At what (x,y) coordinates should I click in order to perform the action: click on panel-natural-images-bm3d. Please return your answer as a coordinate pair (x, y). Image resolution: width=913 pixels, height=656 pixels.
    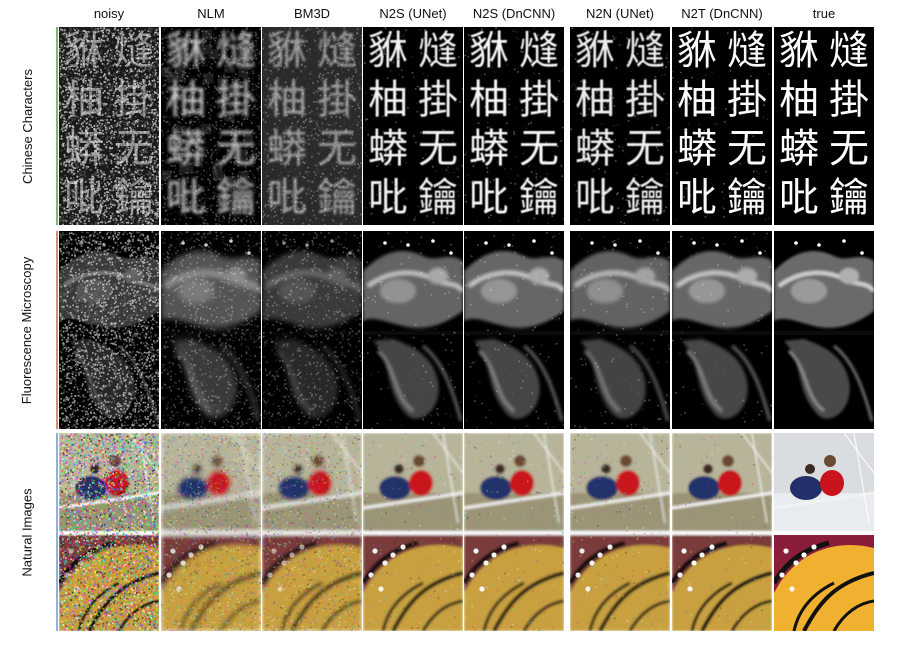
    Looking at the image, I should click on (312, 532).